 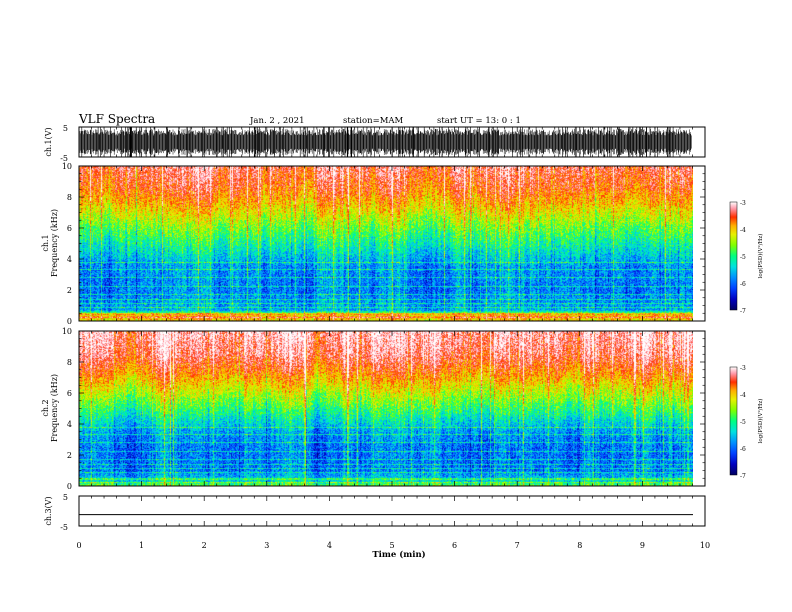 What do you see at coordinates (743, 230) in the screenshot?
I see `ch1-colorbar-tick: -4` at bounding box center [743, 230].